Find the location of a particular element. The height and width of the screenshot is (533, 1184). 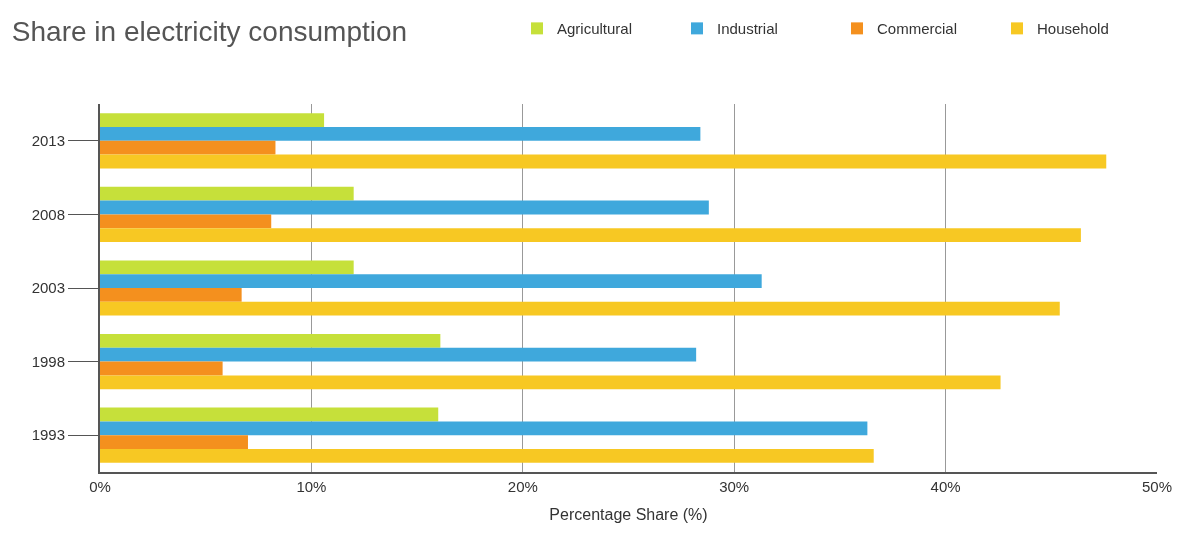

x-axis-title: Percentage Share (%) is located at coordinates (628, 515).